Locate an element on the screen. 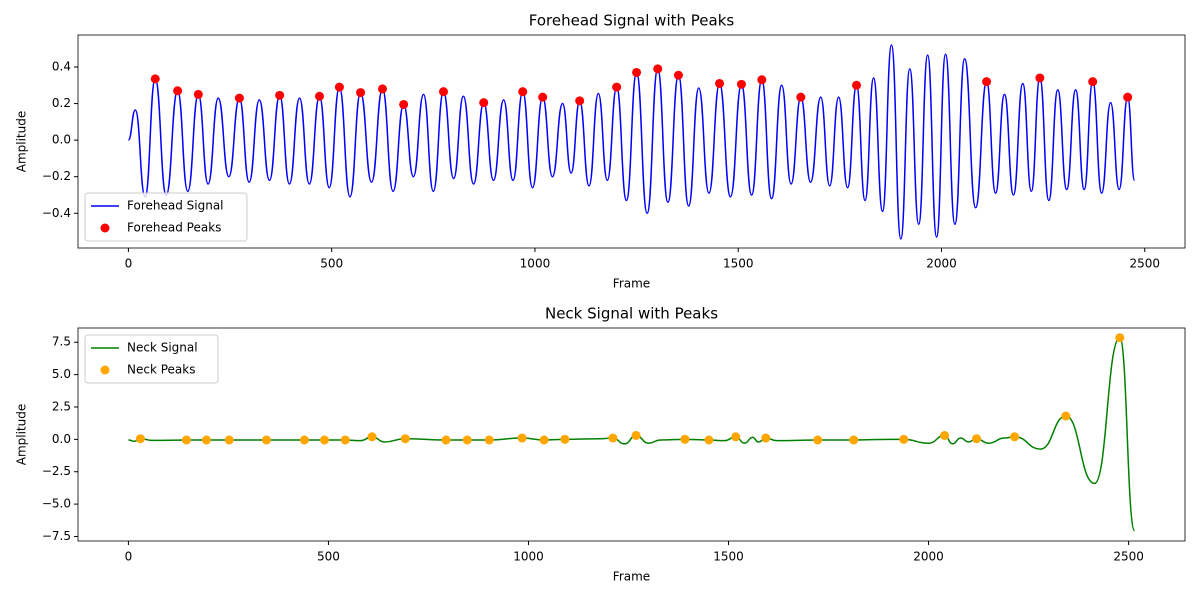 The image size is (1200, 600). y-tick-label: −0.2 is located at coordinates (56, 176).